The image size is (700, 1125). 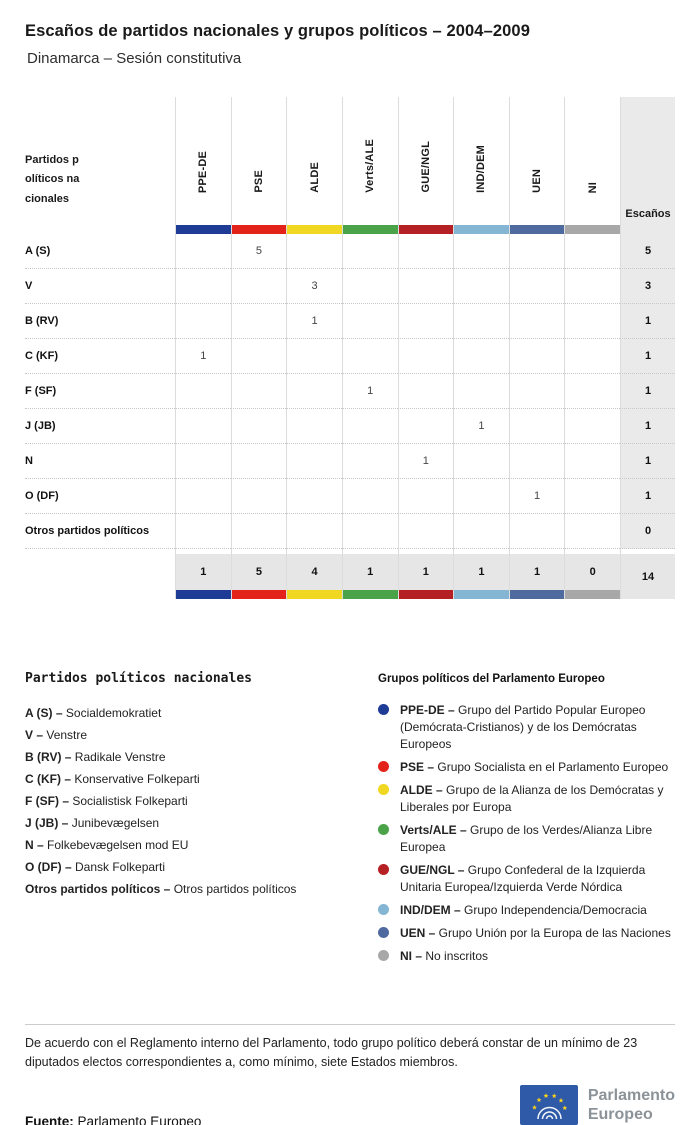 What do you see at coordinates (34, 735) in the screenshot?
I see `party-legend-abbr: V –` at bounding box center [34, 735].